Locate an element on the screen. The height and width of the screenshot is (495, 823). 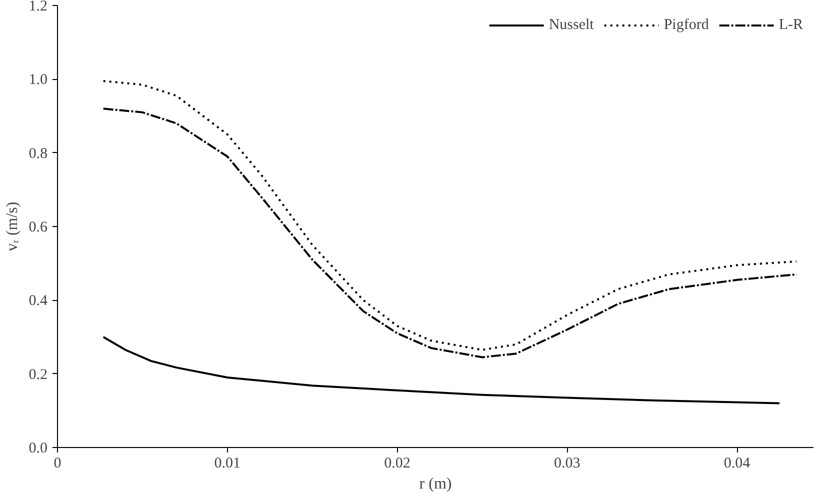
y-axis-title: vᵣ (m/s) is located at coordinates (12, 227).